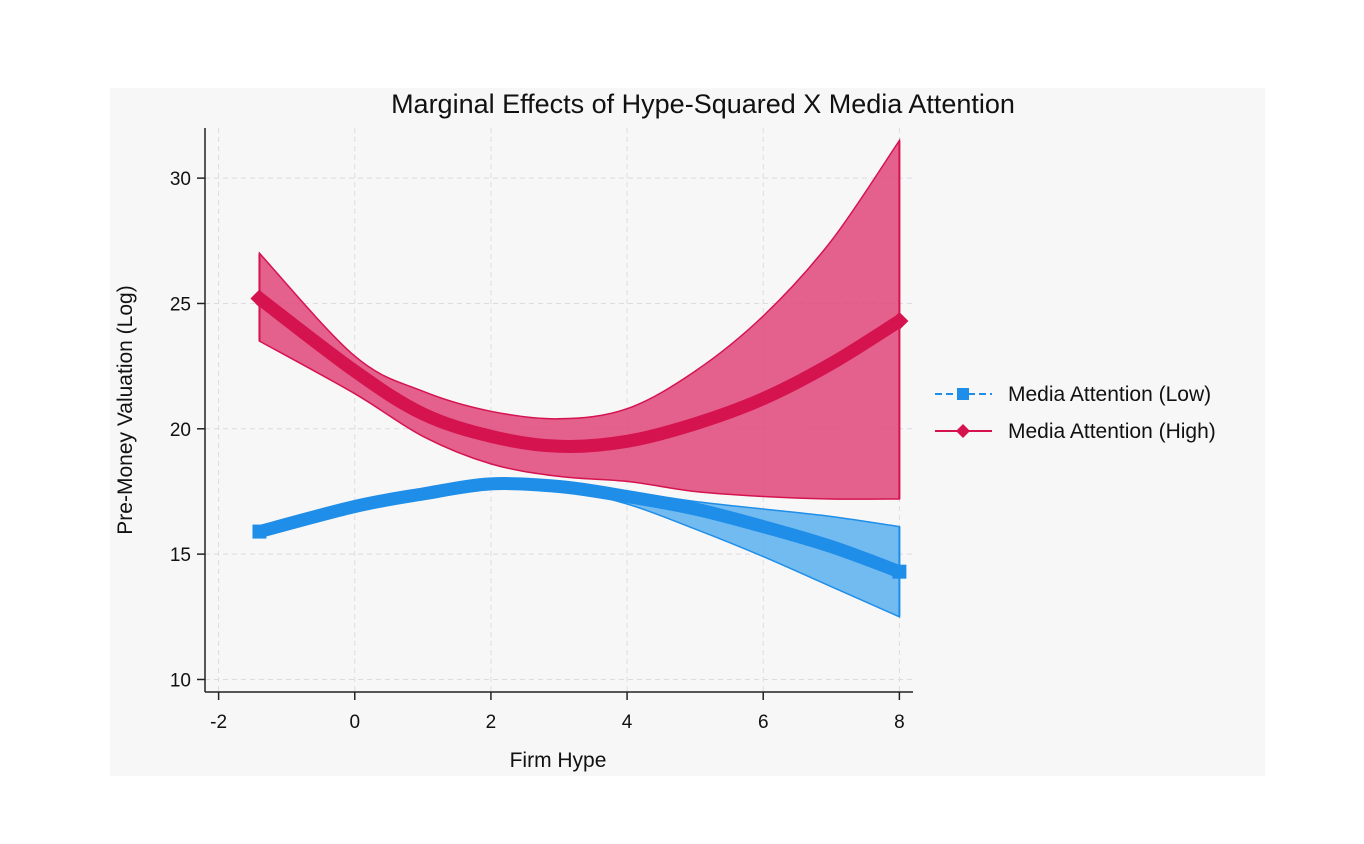  What do you see at coordinates (579, 373) in the screenshot?
I see `series-line-high` at bounding box center [579, 373].